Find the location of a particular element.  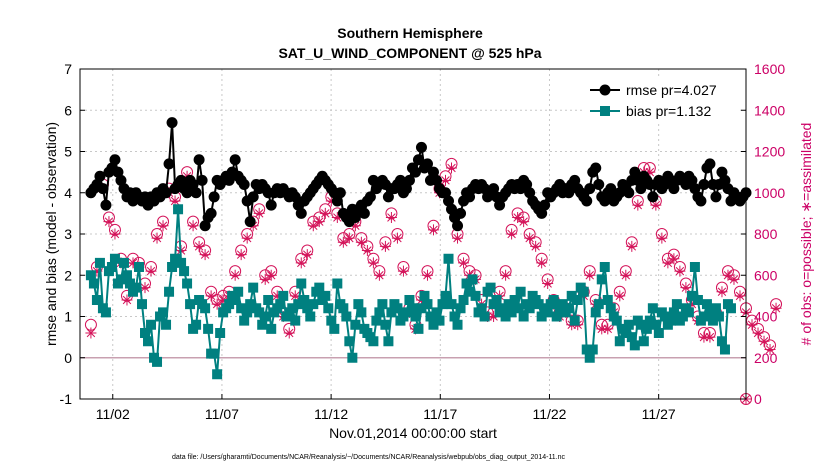

y-right-axis-ticks: 0 200 400 600 800 1000 1200 1400 1600 is located at coordinates (763, 234).